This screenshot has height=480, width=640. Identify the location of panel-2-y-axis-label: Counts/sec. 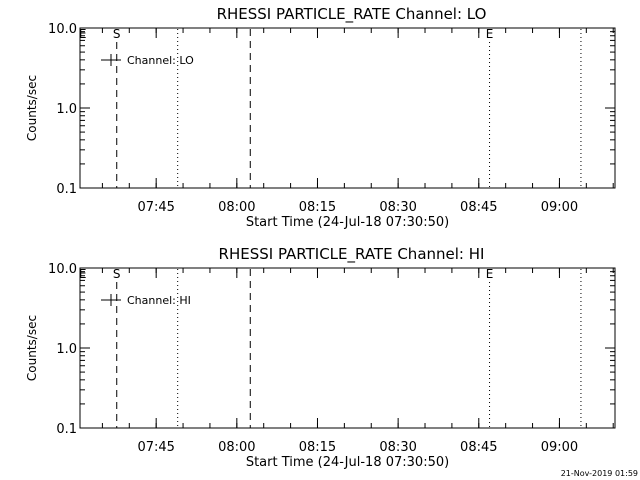
(32, 348).